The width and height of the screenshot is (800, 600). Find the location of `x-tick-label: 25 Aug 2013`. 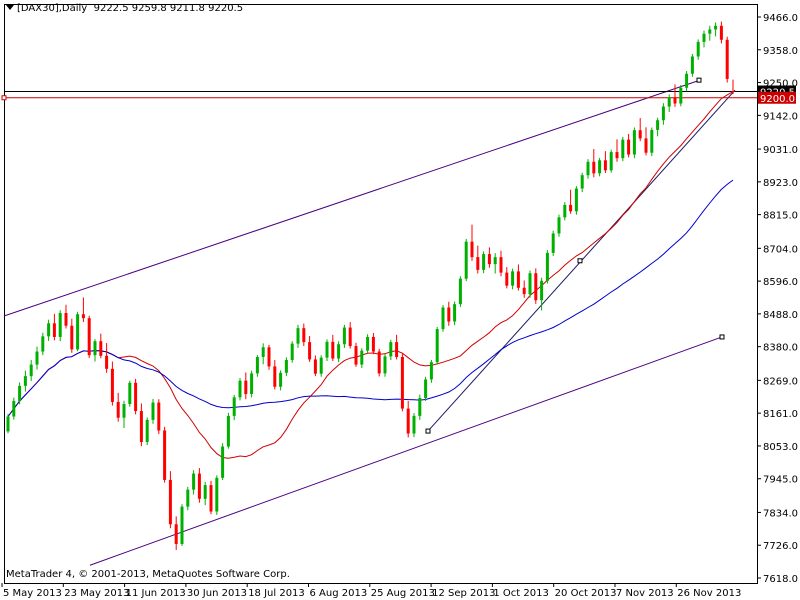

x-tick-label: 25 Aug 2013 is located at coordinates (403, 593).